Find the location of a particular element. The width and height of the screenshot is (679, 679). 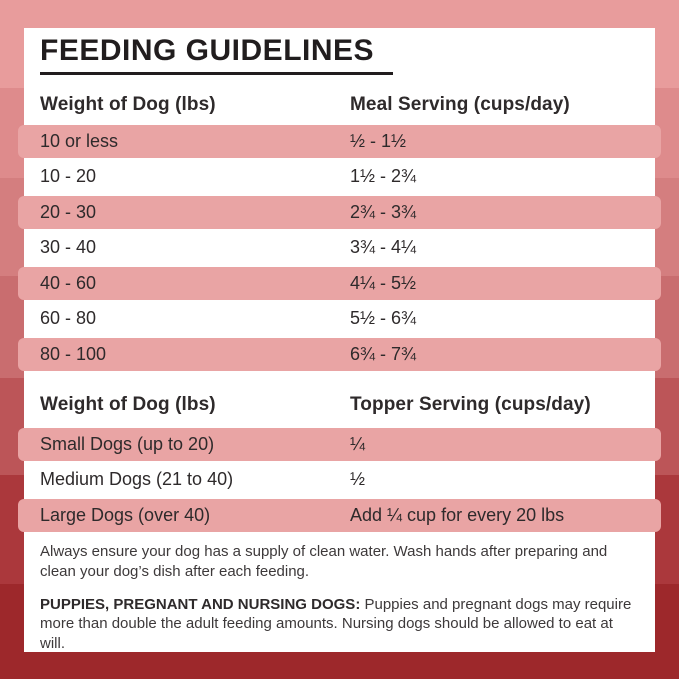

weight-cell: 30 - 40 is located at coordinates (68, 247).